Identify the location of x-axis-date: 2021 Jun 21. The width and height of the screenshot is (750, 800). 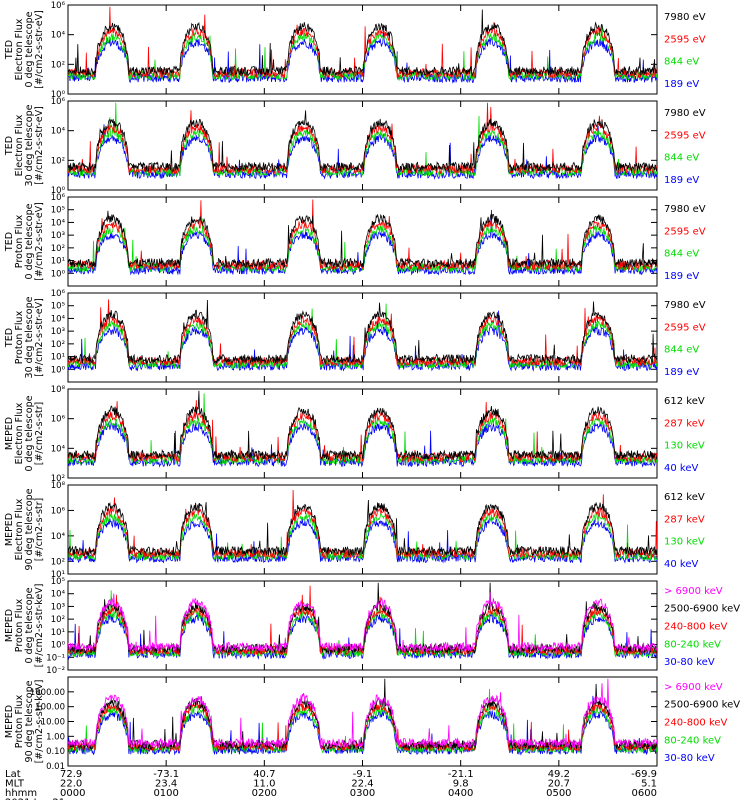
(35, 799).